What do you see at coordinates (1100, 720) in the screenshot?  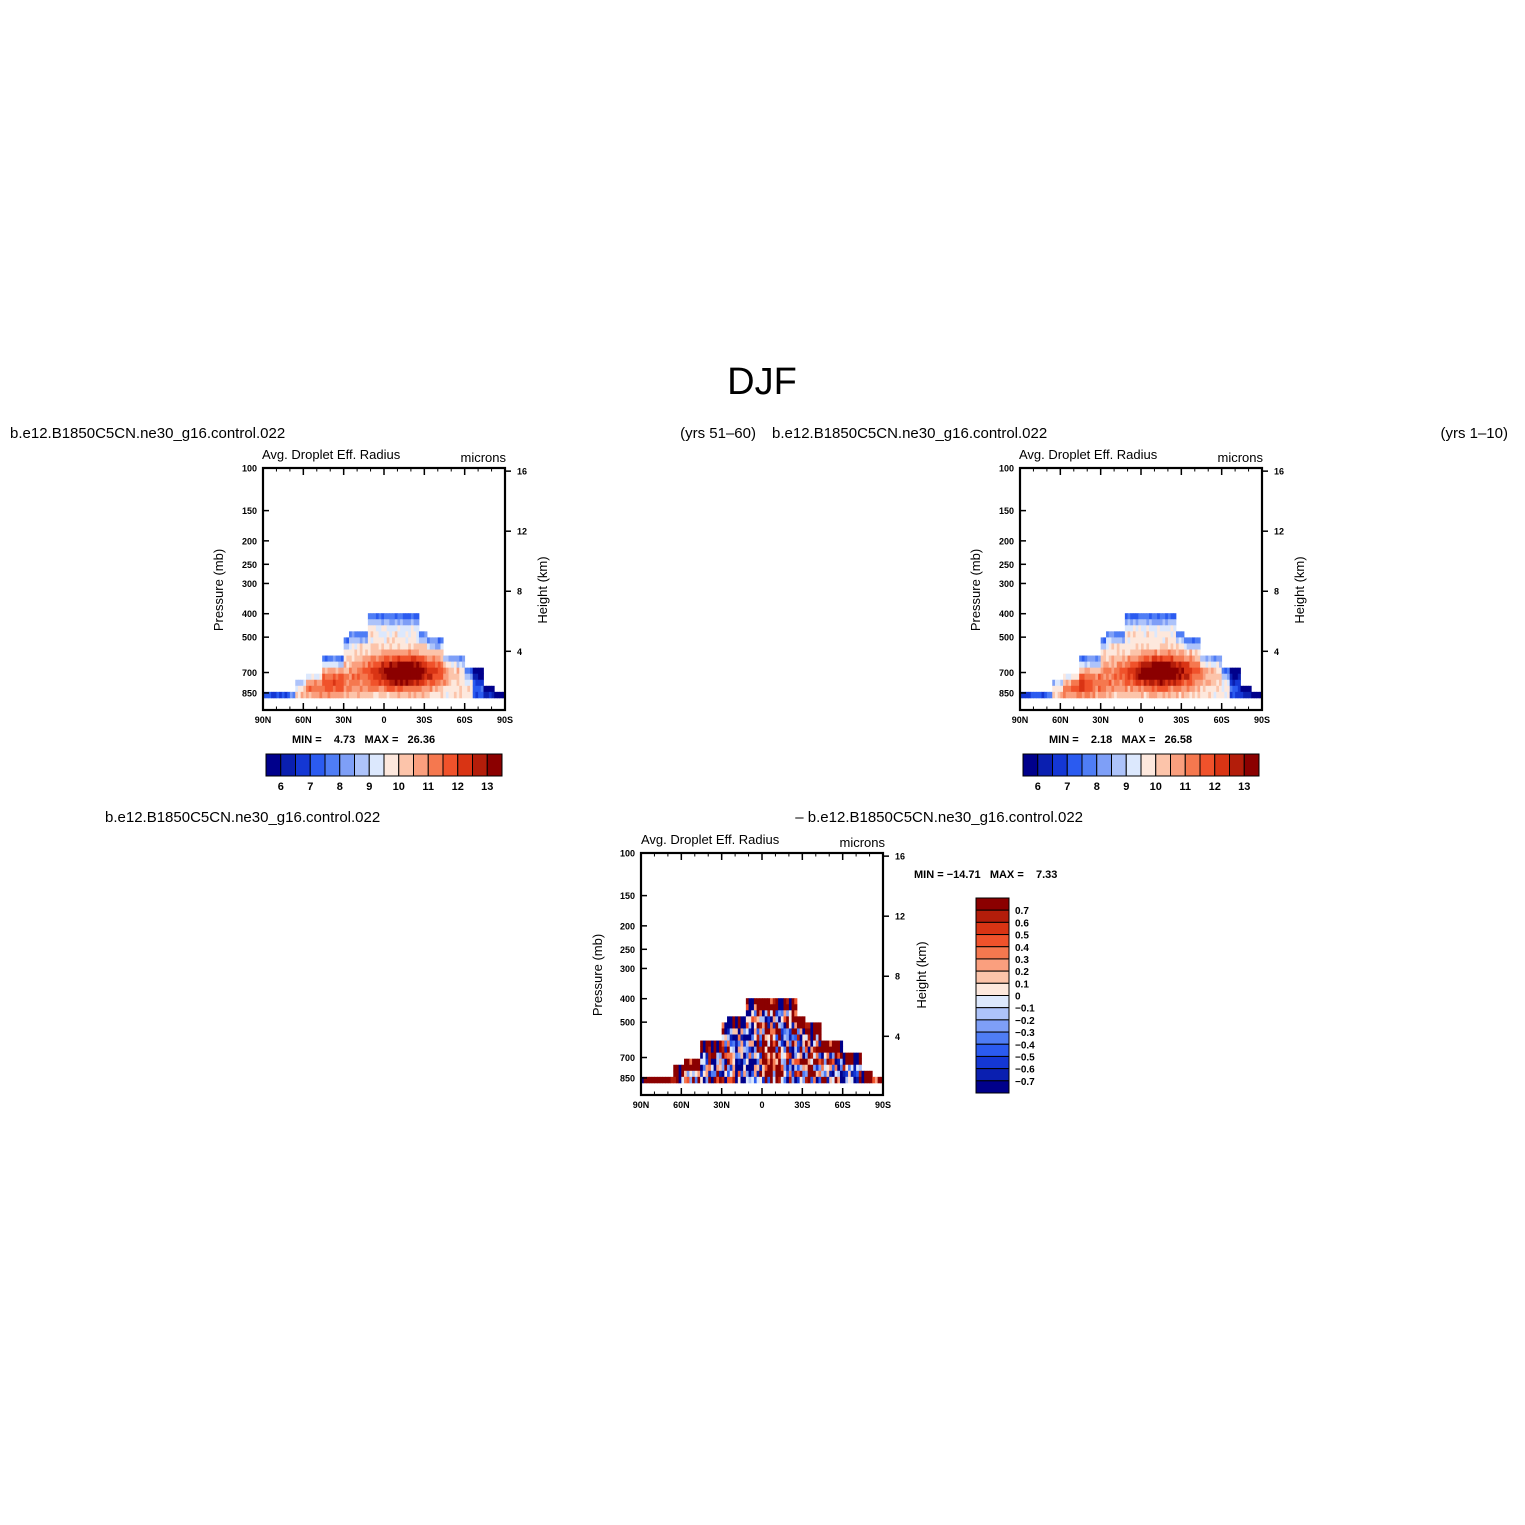 I see `x-tick-label: 30N` at bounding box center [1100, 720].